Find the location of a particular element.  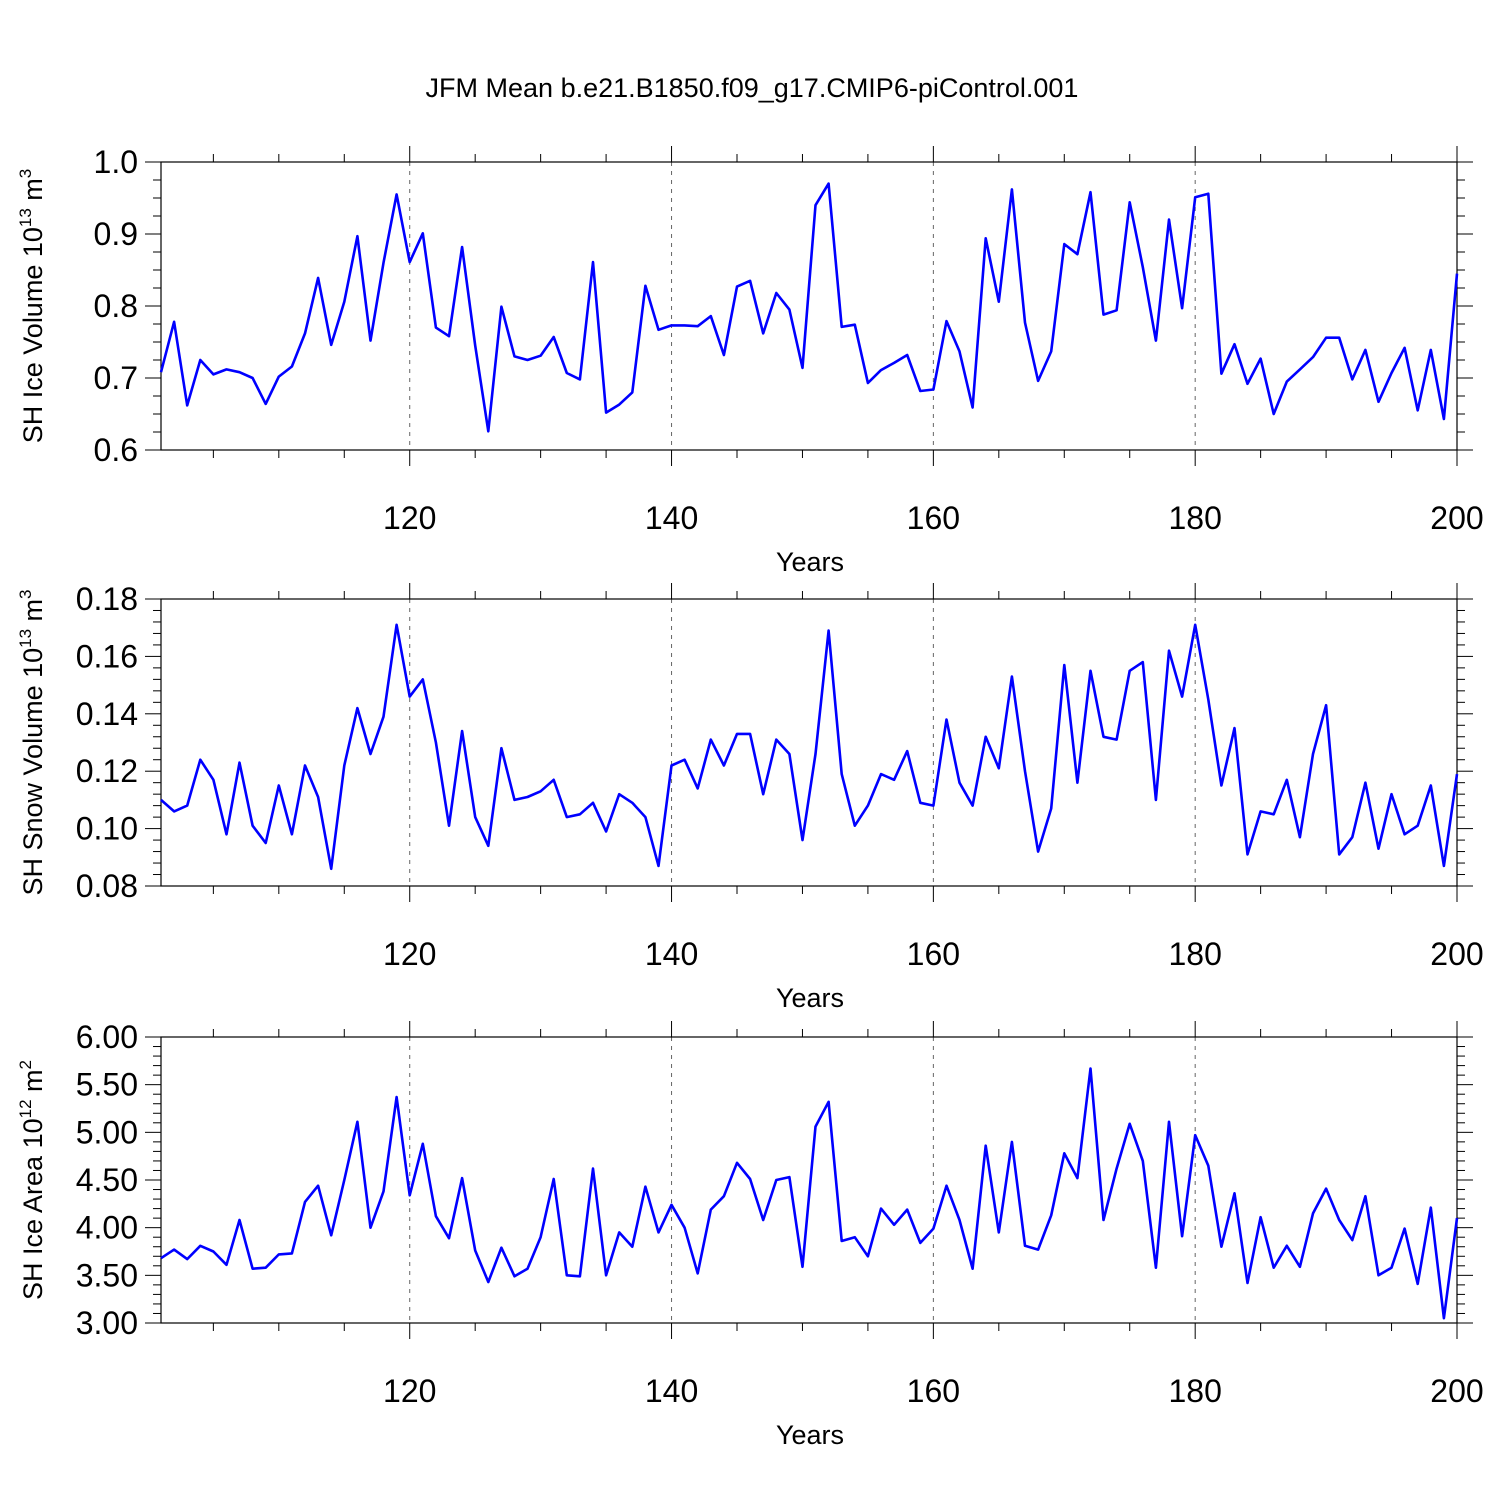

y-tick-label: 4.50 is located at coordinates (107, 1180).